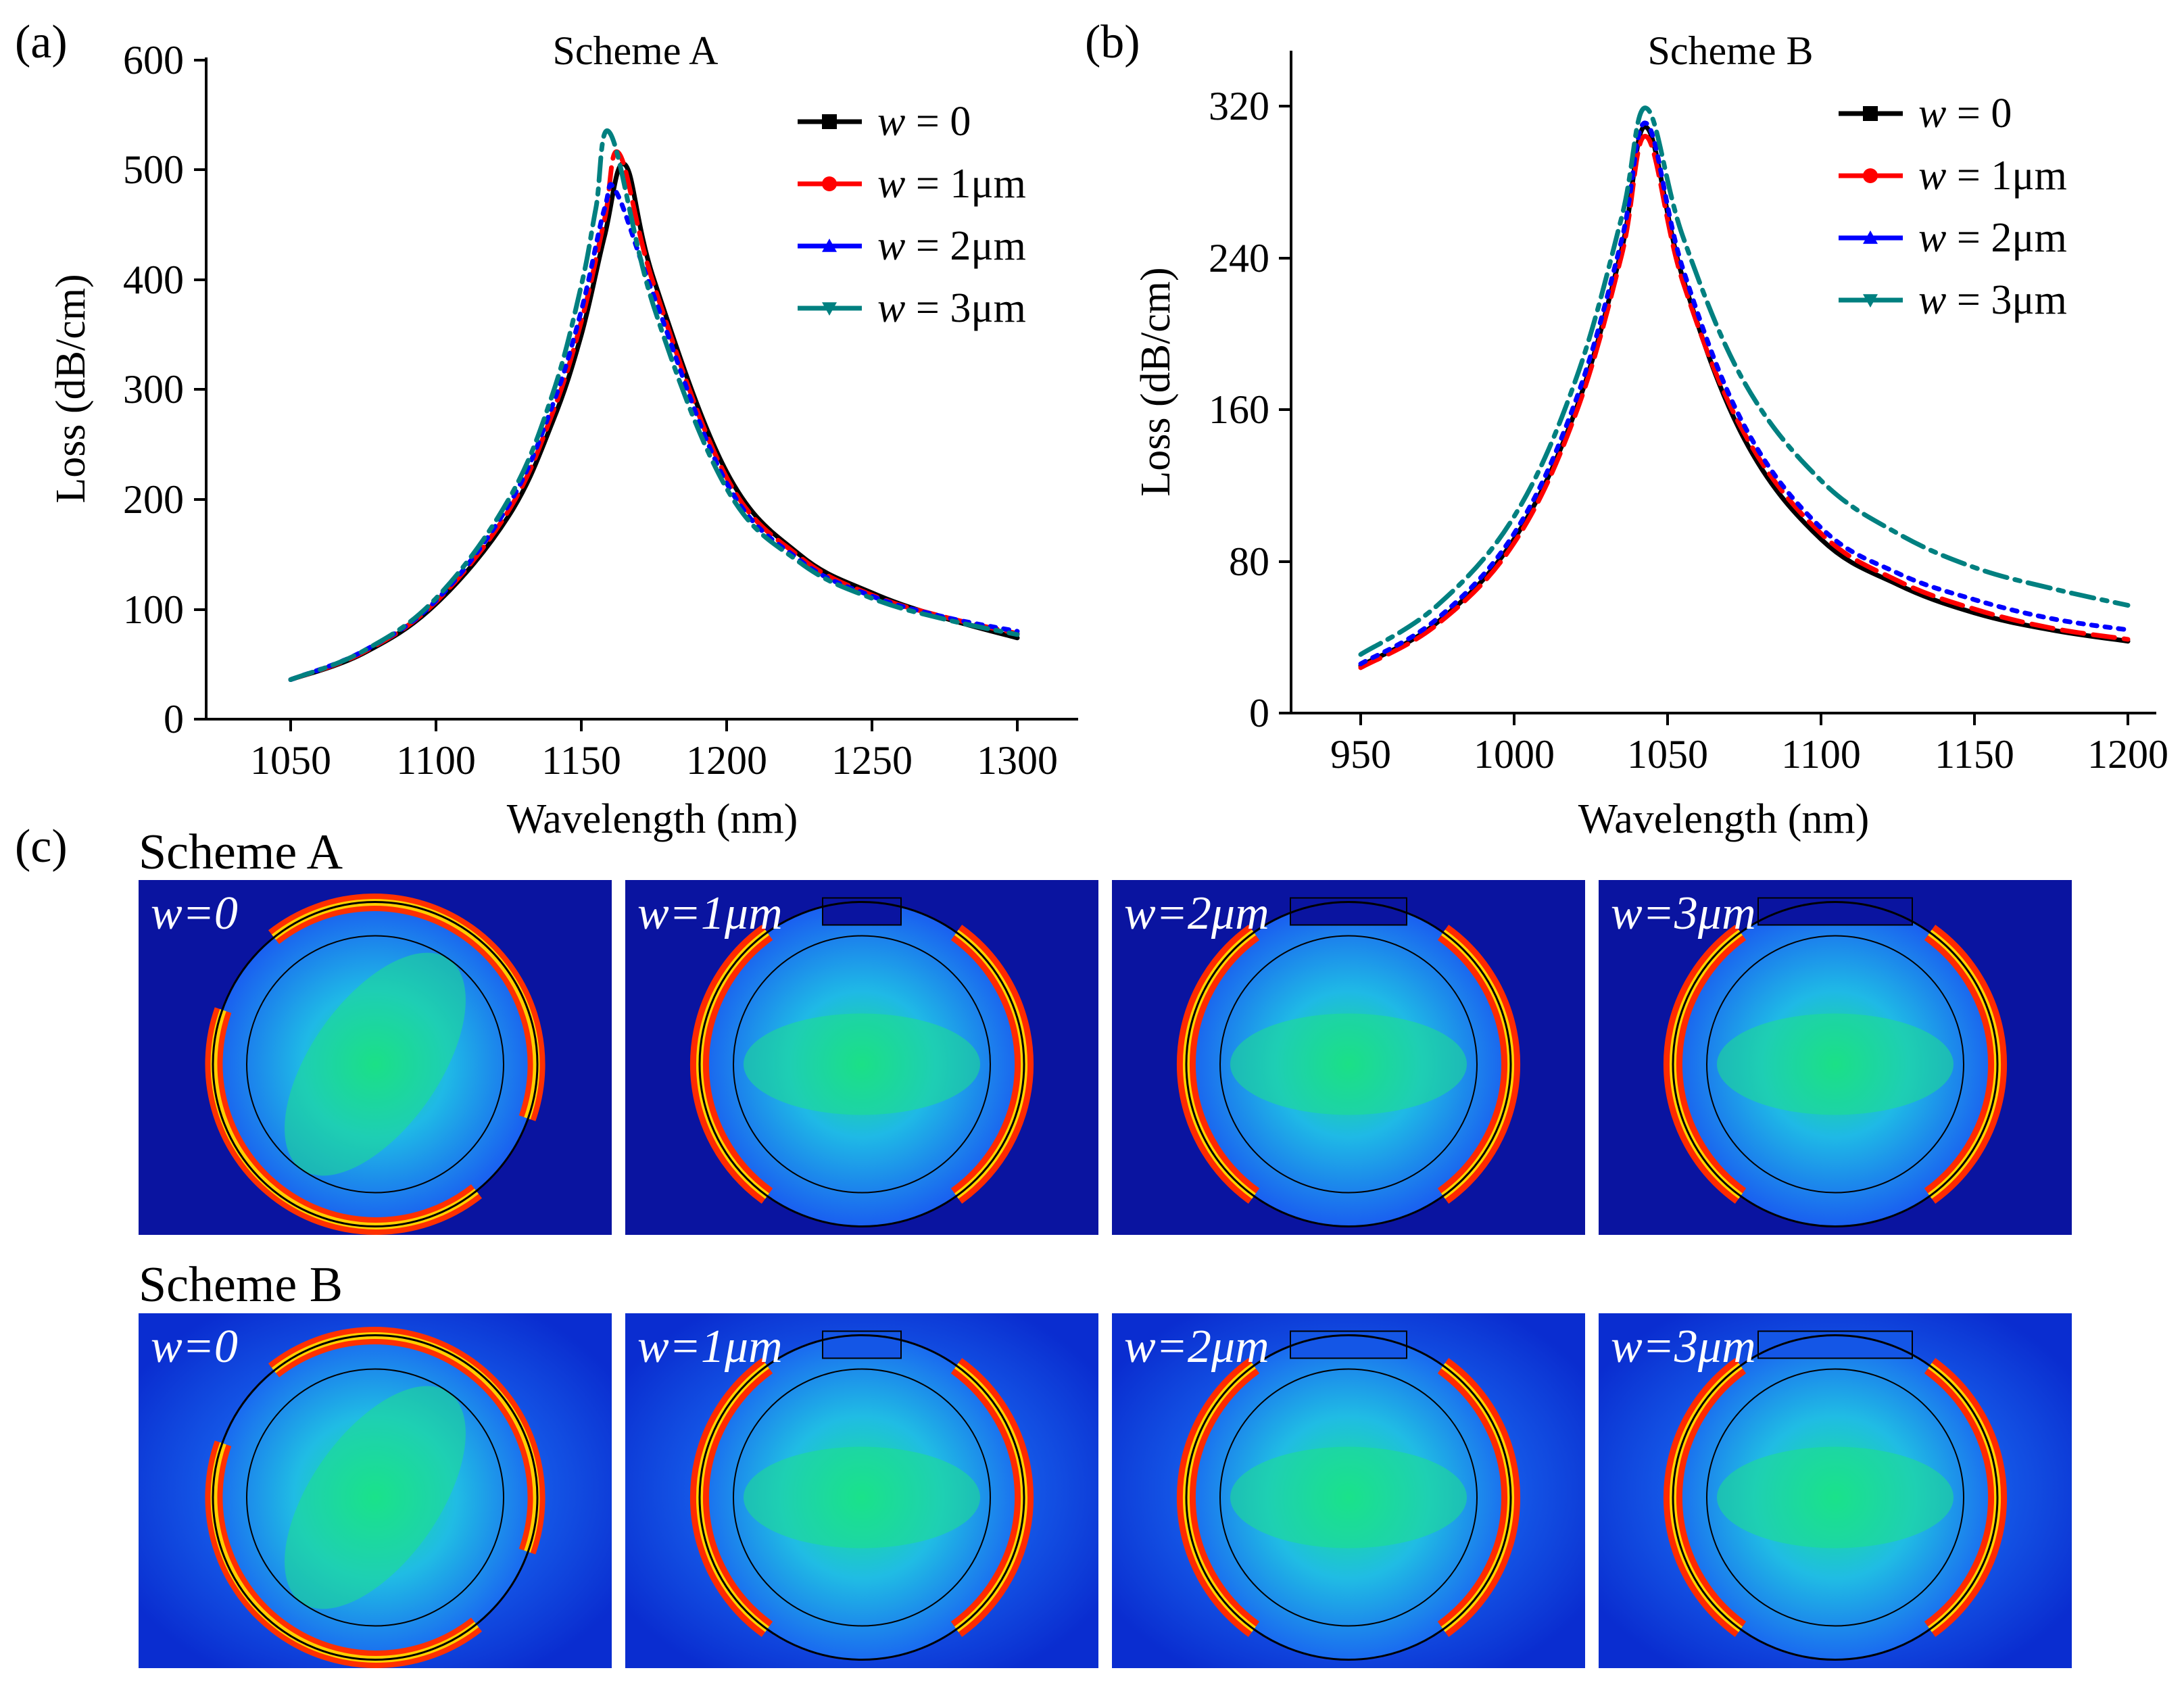 The width and height of the screenshot is (2184, 1683). Describe the element at coordinates (1259, 713) in the screenshot. I see `chart-b-ytick-label: 0` at that location.